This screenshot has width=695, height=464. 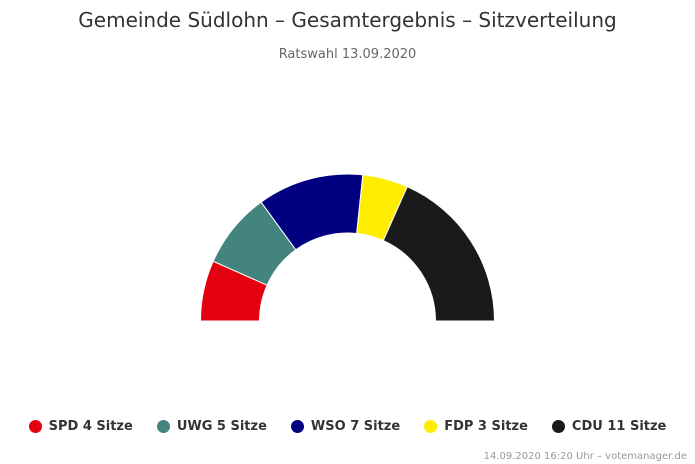 I want to click on legend-label-spd: SPD 4 Sitze, so click(x=91, y=426).